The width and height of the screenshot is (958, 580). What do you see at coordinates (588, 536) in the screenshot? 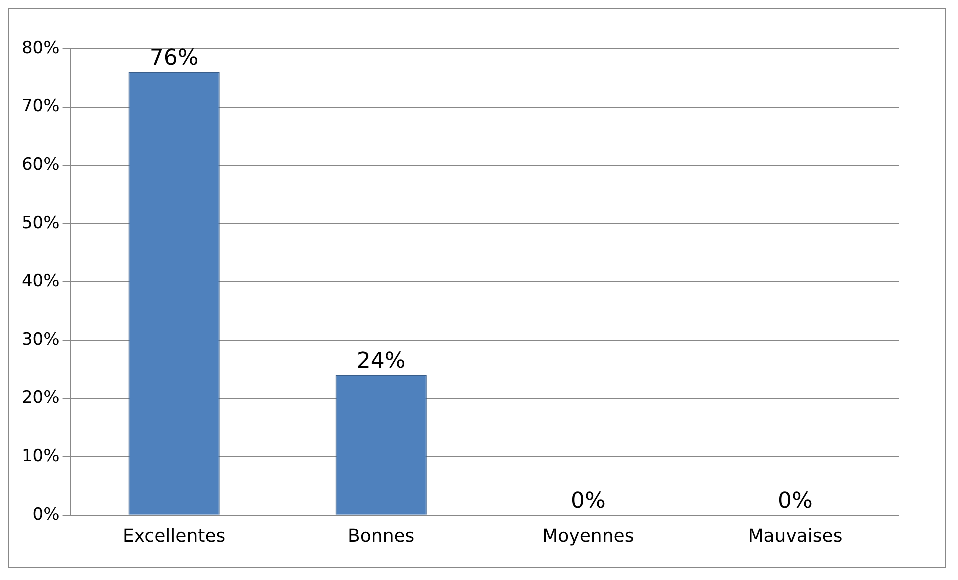
I see `x-tick-label: Moyennes` at bounding box center [588, 536].